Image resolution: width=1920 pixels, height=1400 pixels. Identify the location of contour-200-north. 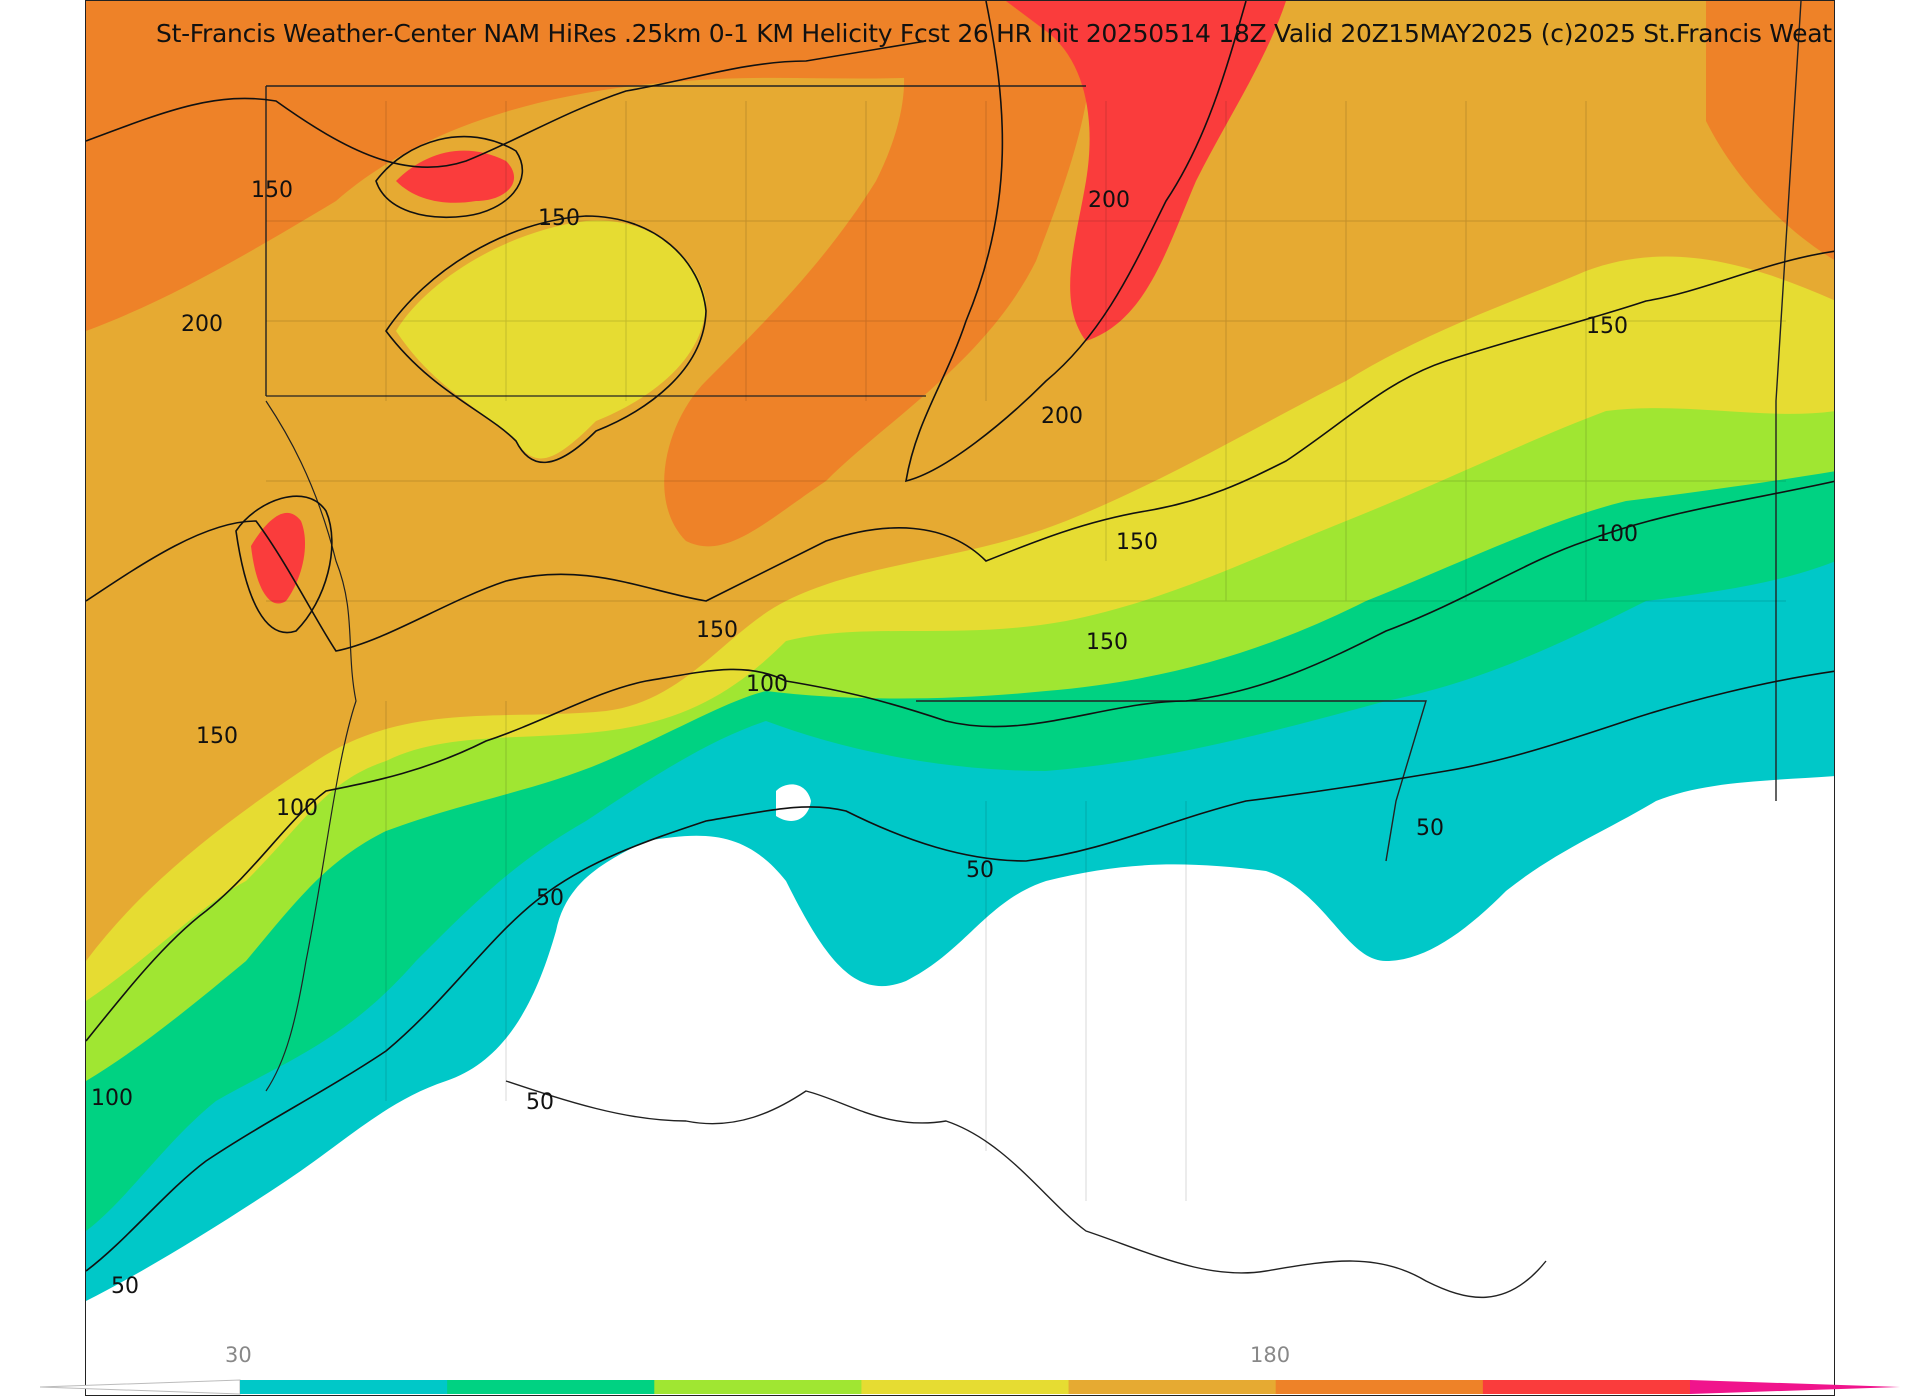
(1076, 242).